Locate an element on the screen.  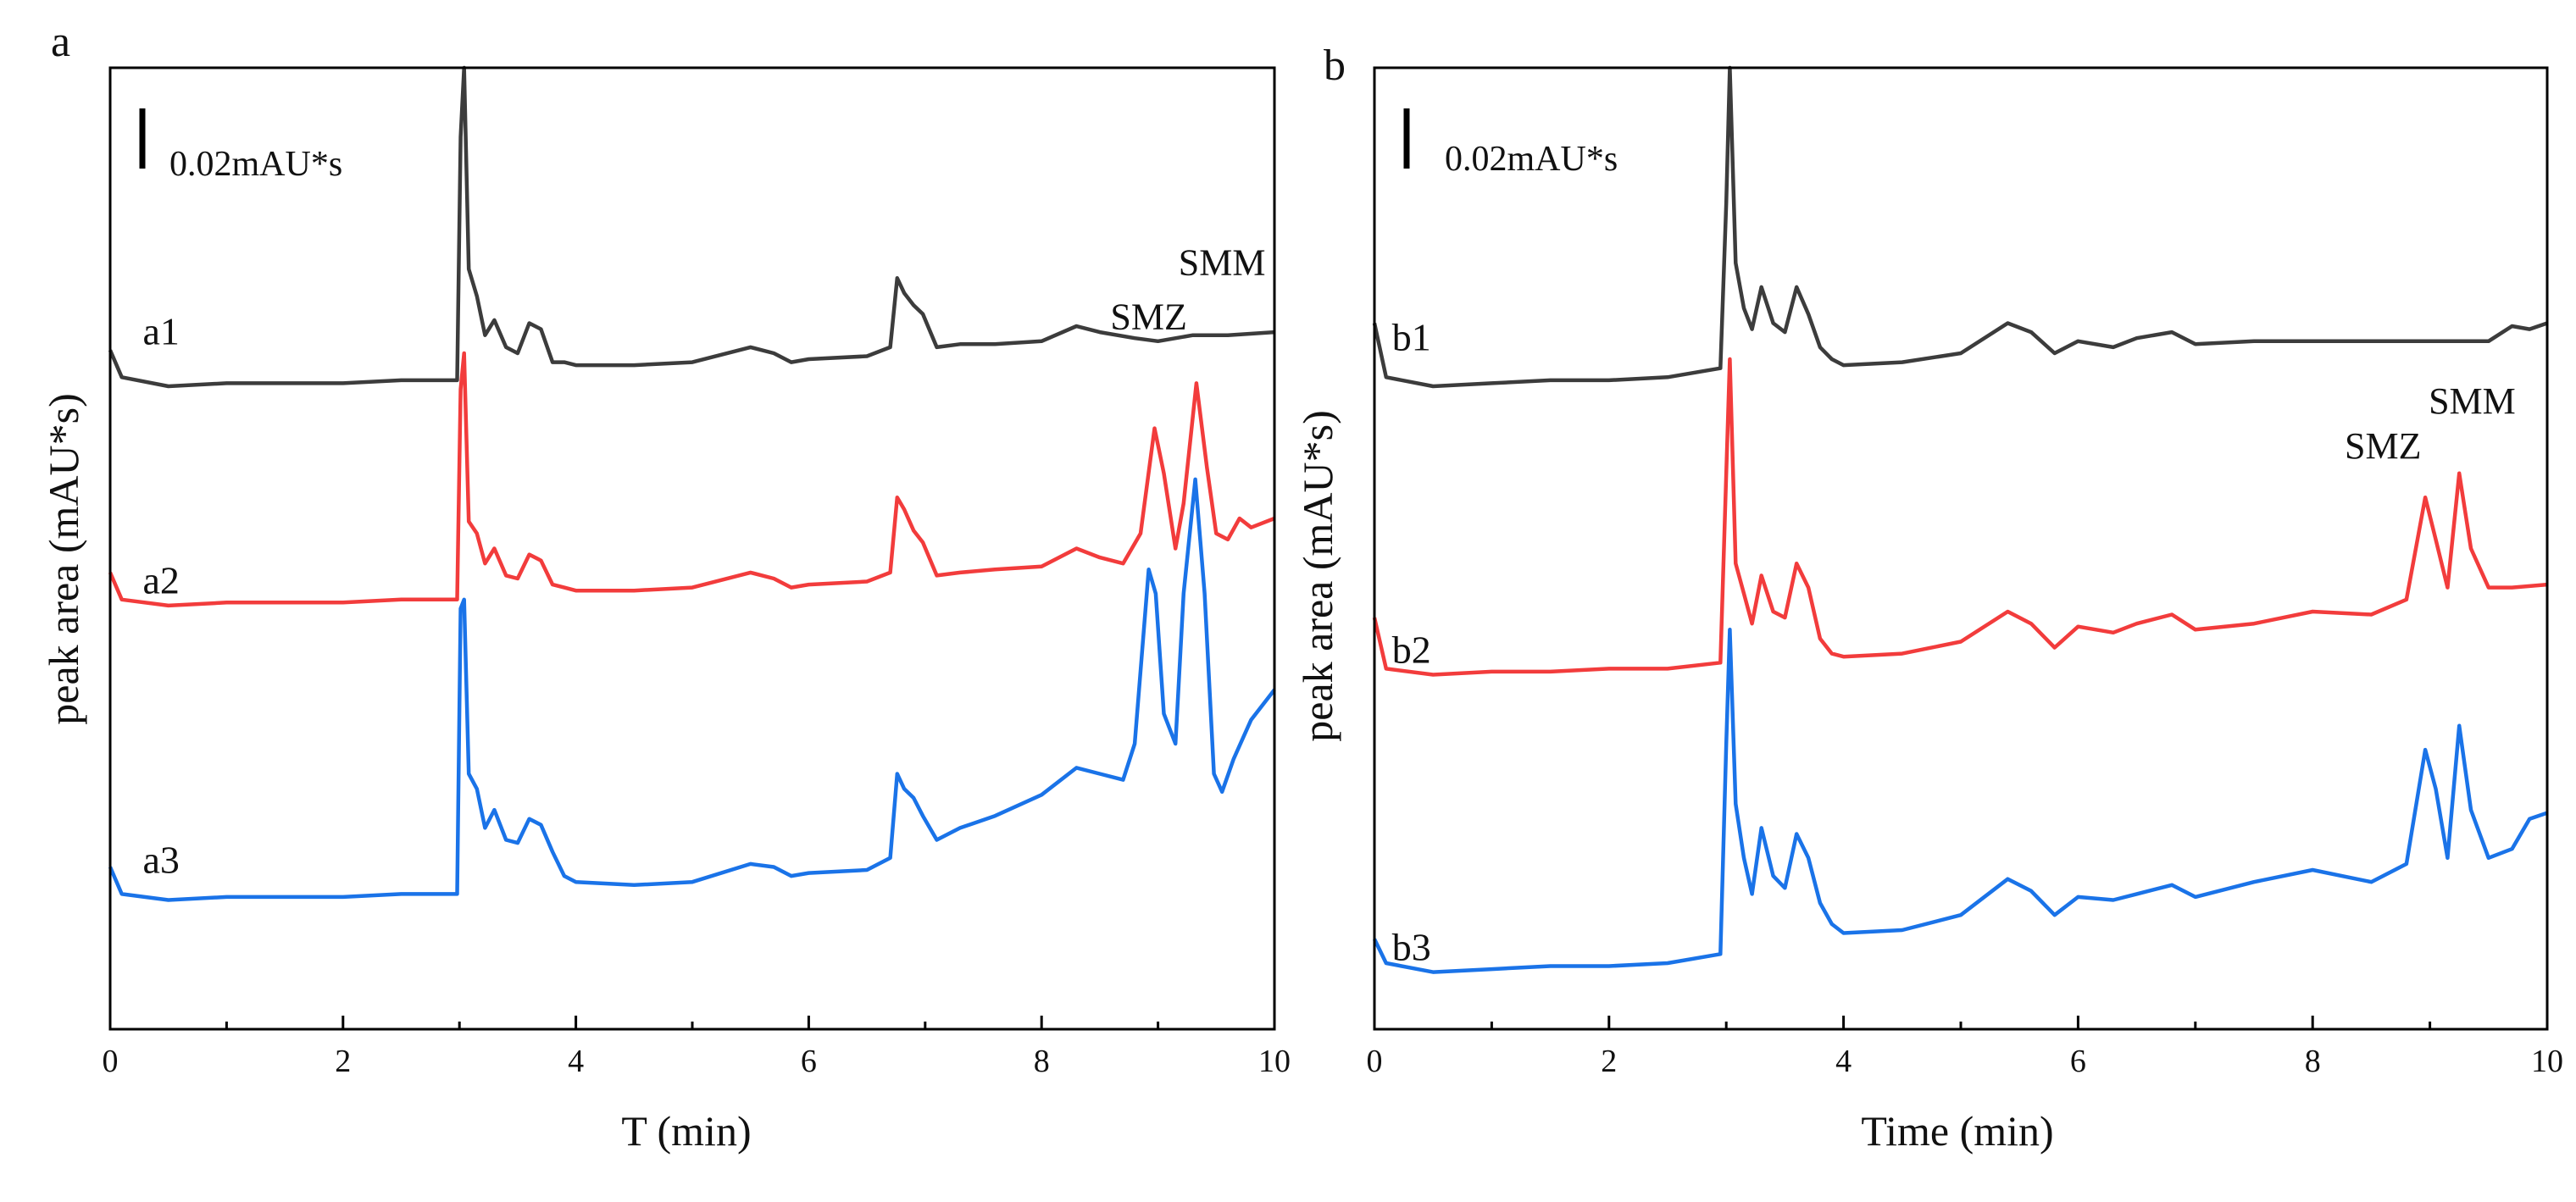
panel-a-trace-a2 is located at coordinates (691, 479).